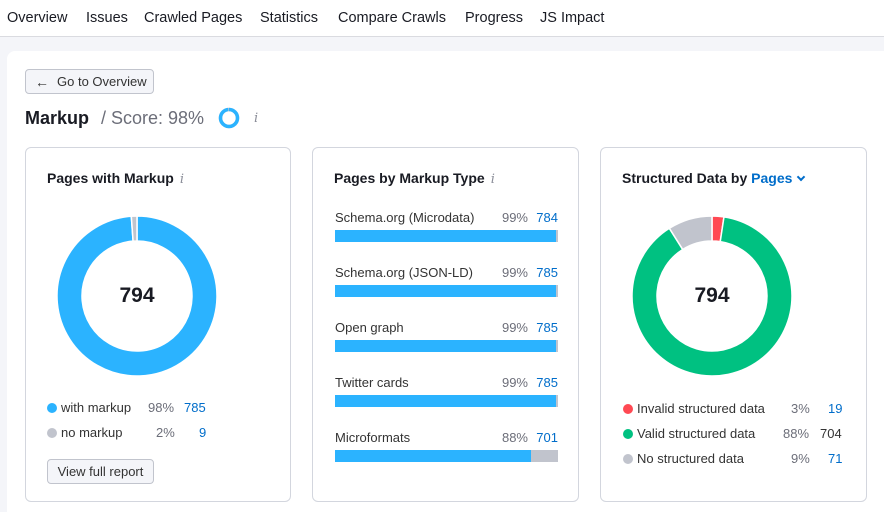  What do you see at coordinates (696, 433) in the screenshot?
I see `legend-label: Valid structured data` at bounding box center [696, 433].